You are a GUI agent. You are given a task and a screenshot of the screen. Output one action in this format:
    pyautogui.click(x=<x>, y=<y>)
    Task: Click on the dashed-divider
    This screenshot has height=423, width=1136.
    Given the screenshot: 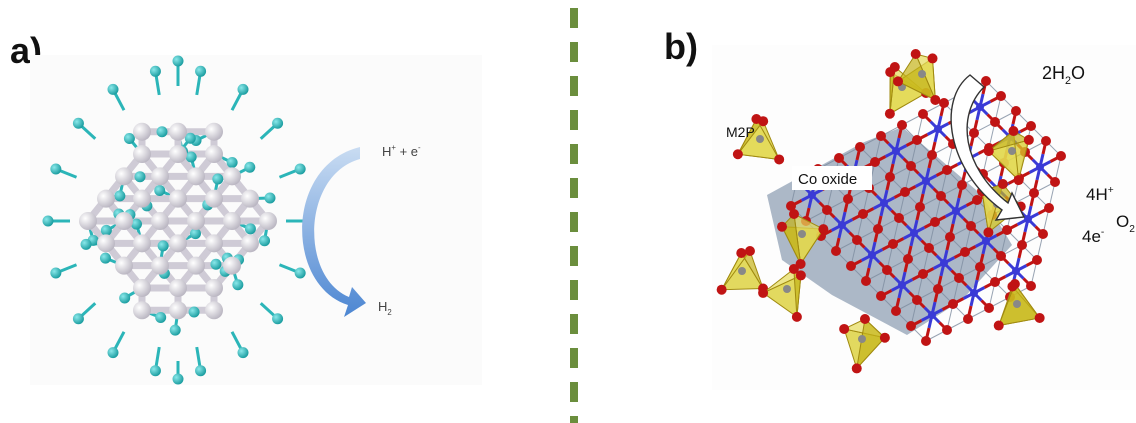 What is the action you would take?
    pyautogui.click(x=574, y=215)
    